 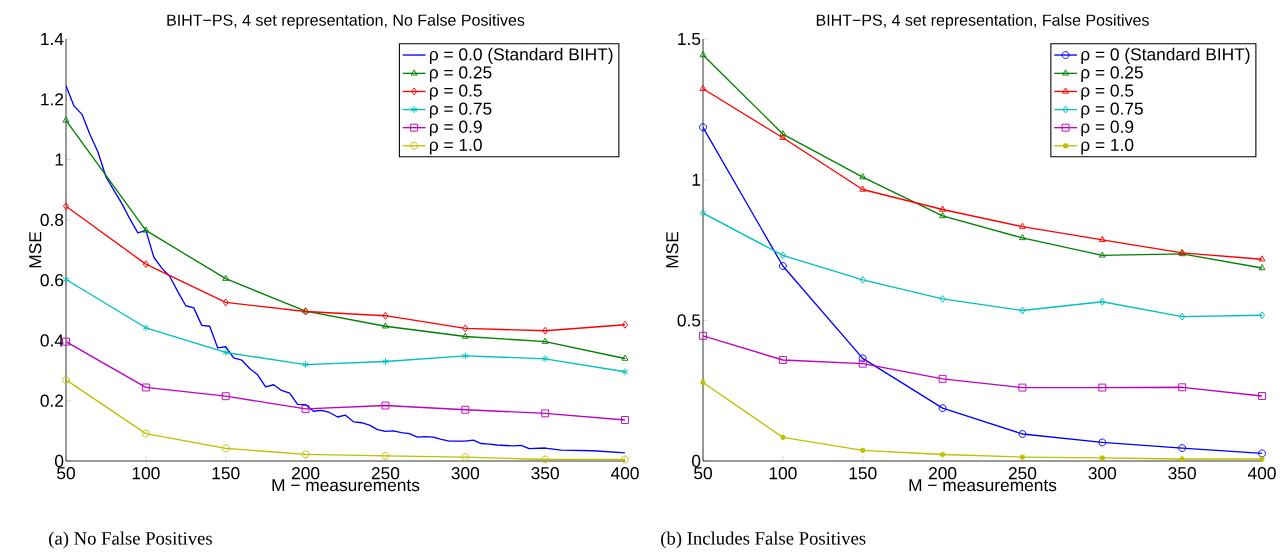 What do you see at coordinates (703, 473) in the screenshot?
I see `x-tick-label: 50` at bounding box center [703, 473].